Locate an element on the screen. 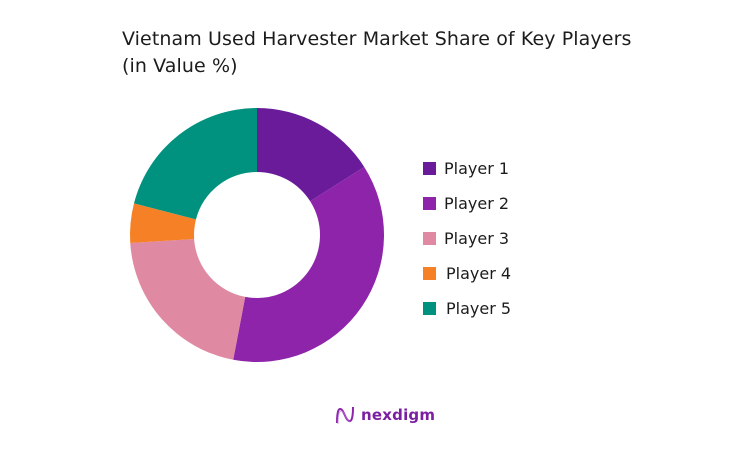 This screenshot has height=457, width=754. legend-label: Player 3 is located at coordinates (477, 238).